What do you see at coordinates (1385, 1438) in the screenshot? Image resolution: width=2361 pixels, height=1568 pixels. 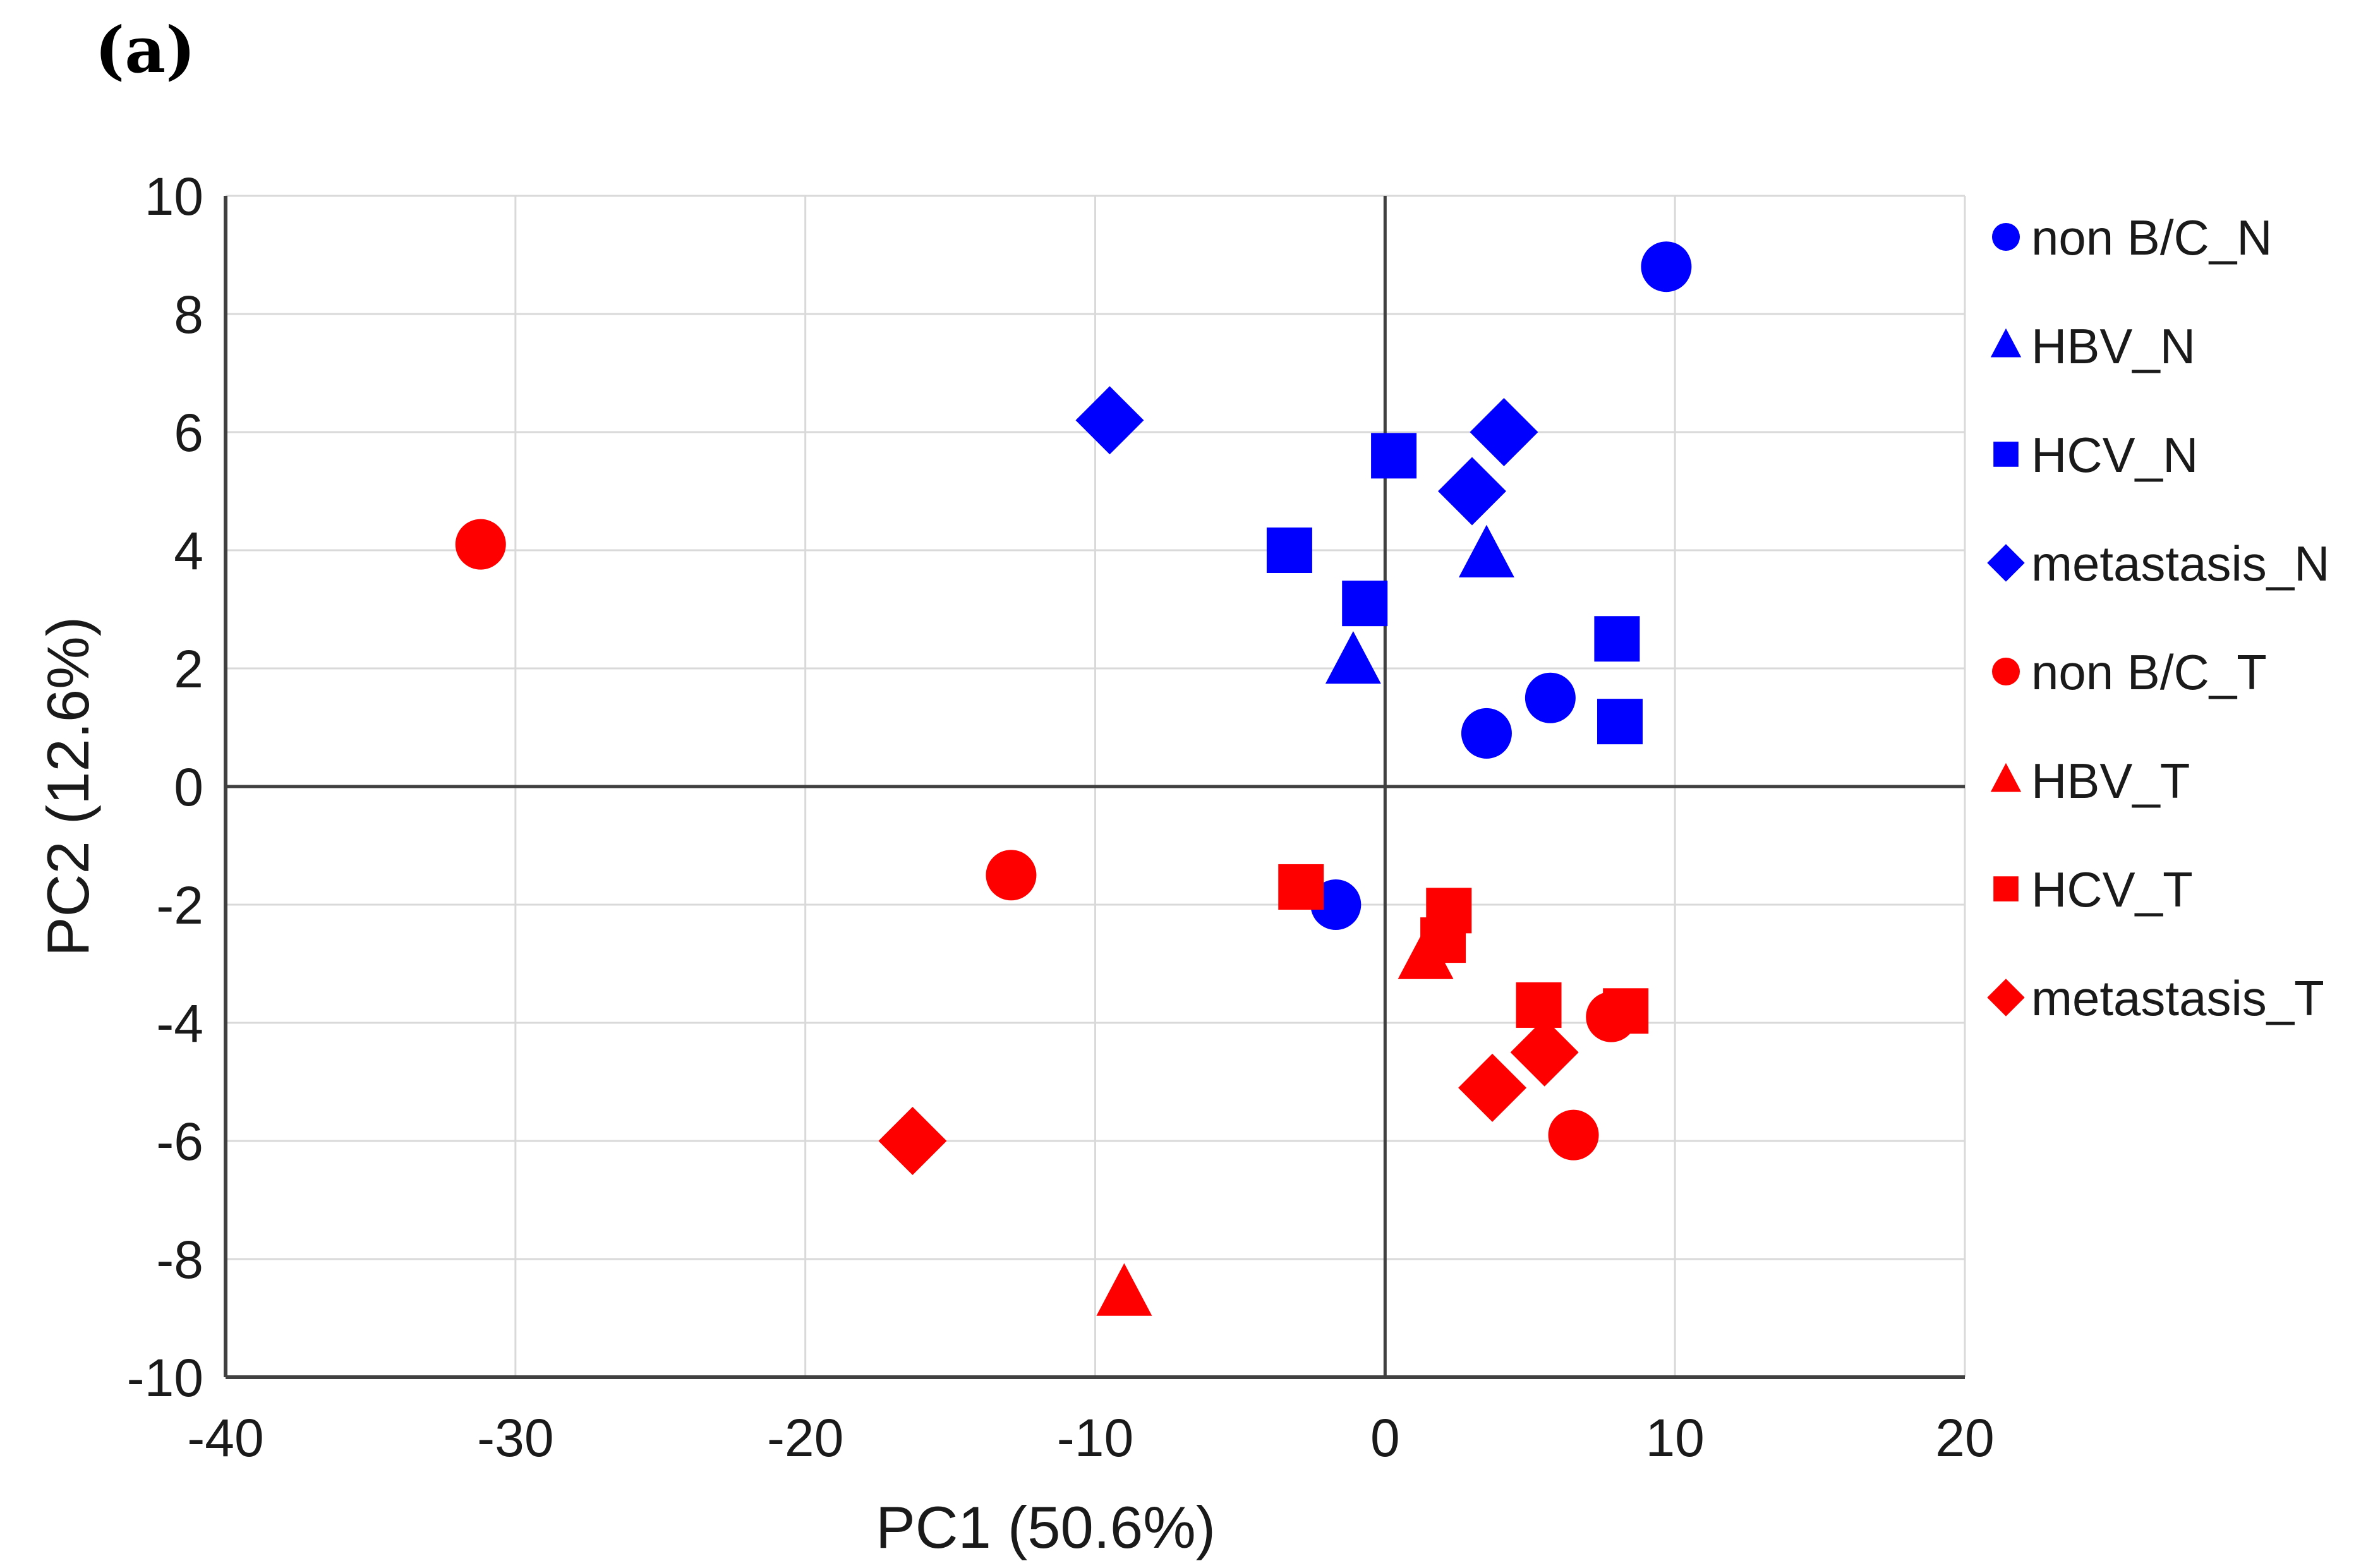 I see `x-tick-label: 0` at bounding box center [1385, 1438].